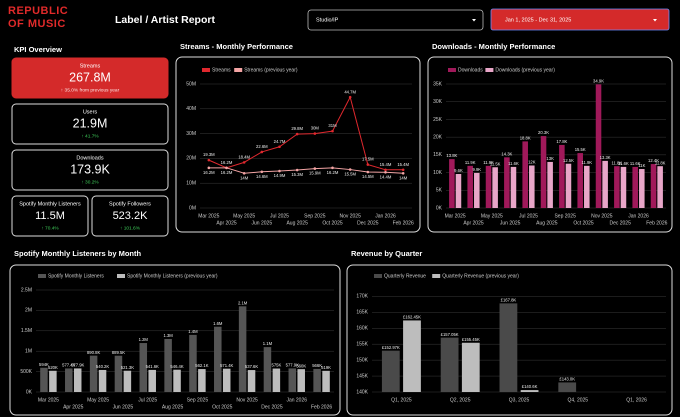 The width and height of the screenshot is (680, 417). What do you see at coordinates (297, 128) in the screenshot?
I see `data-label: 29.8M` at bounding box center [297, 128].